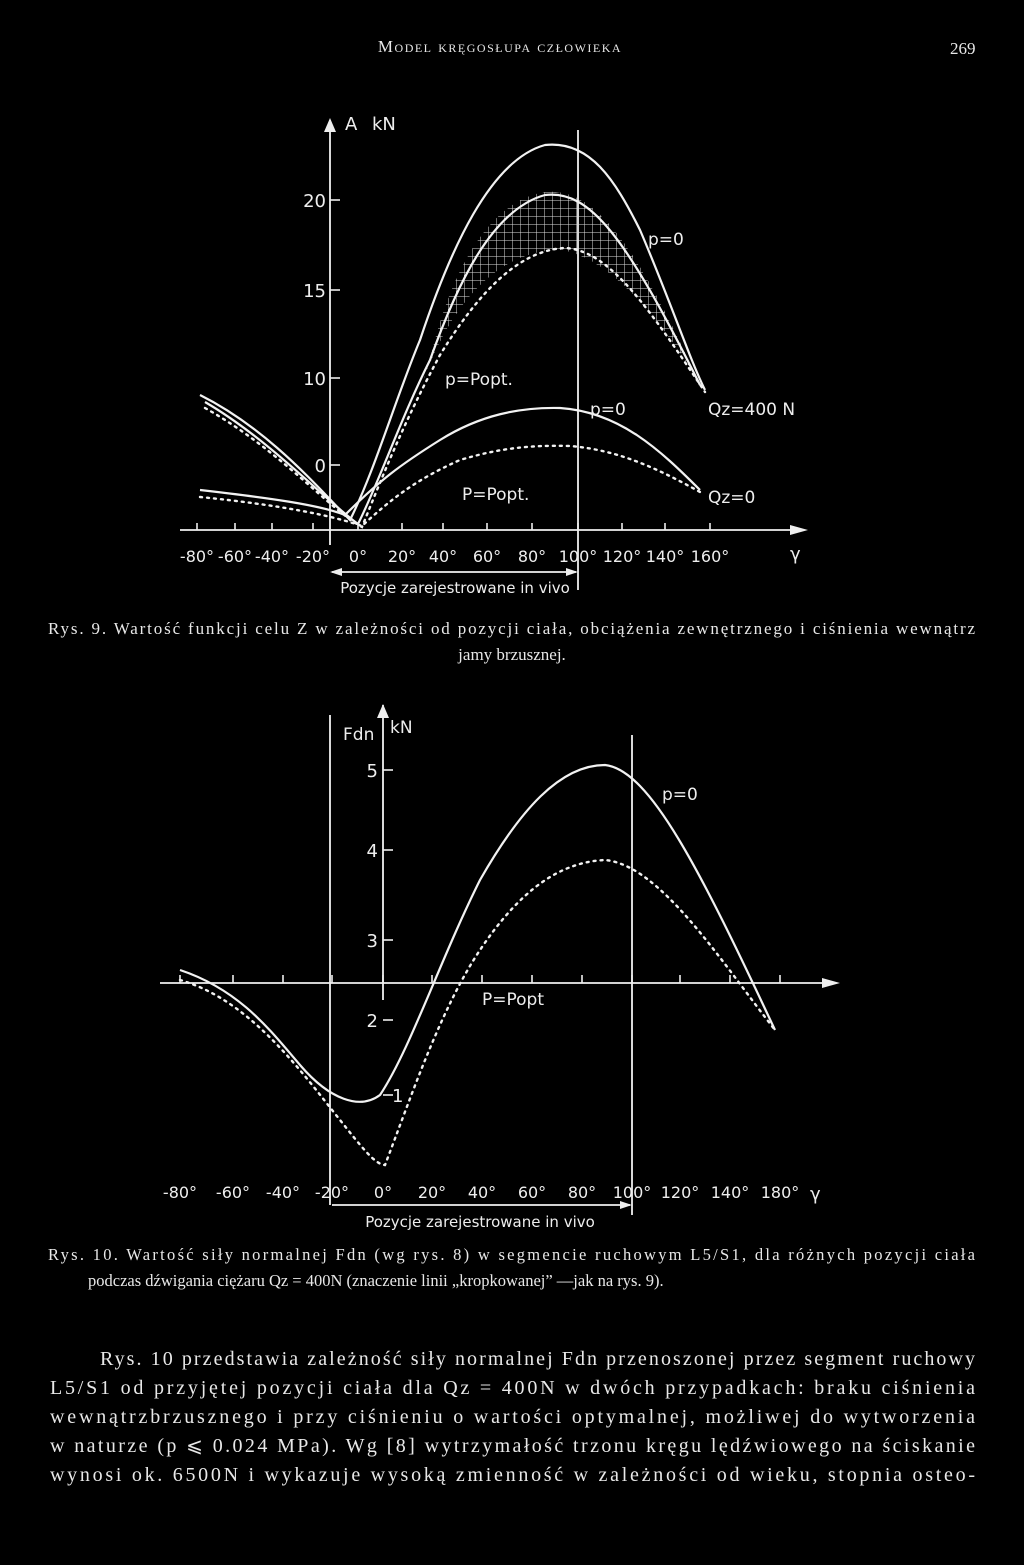  I want to click on annotation: P=Popt., so click(495, 495).